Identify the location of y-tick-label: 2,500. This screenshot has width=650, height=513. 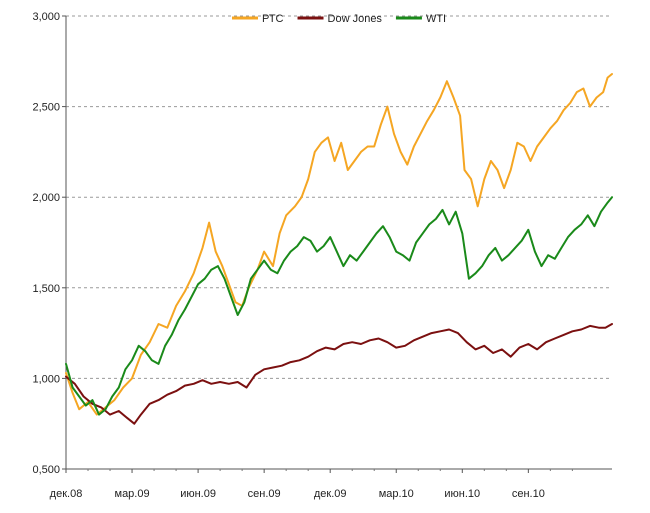
(46, 108).